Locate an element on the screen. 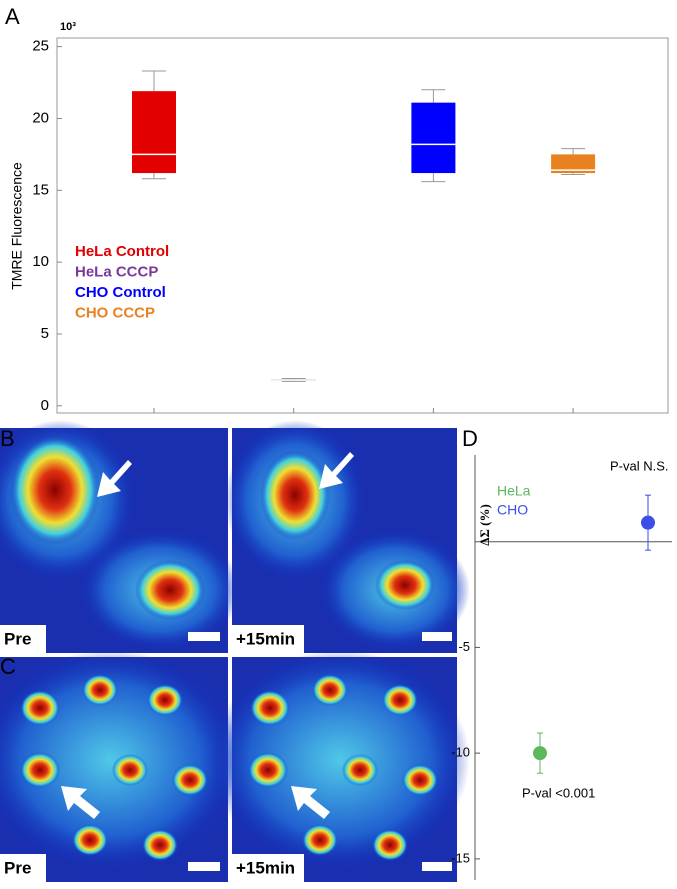  y-tick-label: 0 is located at coordinates (45, 405).